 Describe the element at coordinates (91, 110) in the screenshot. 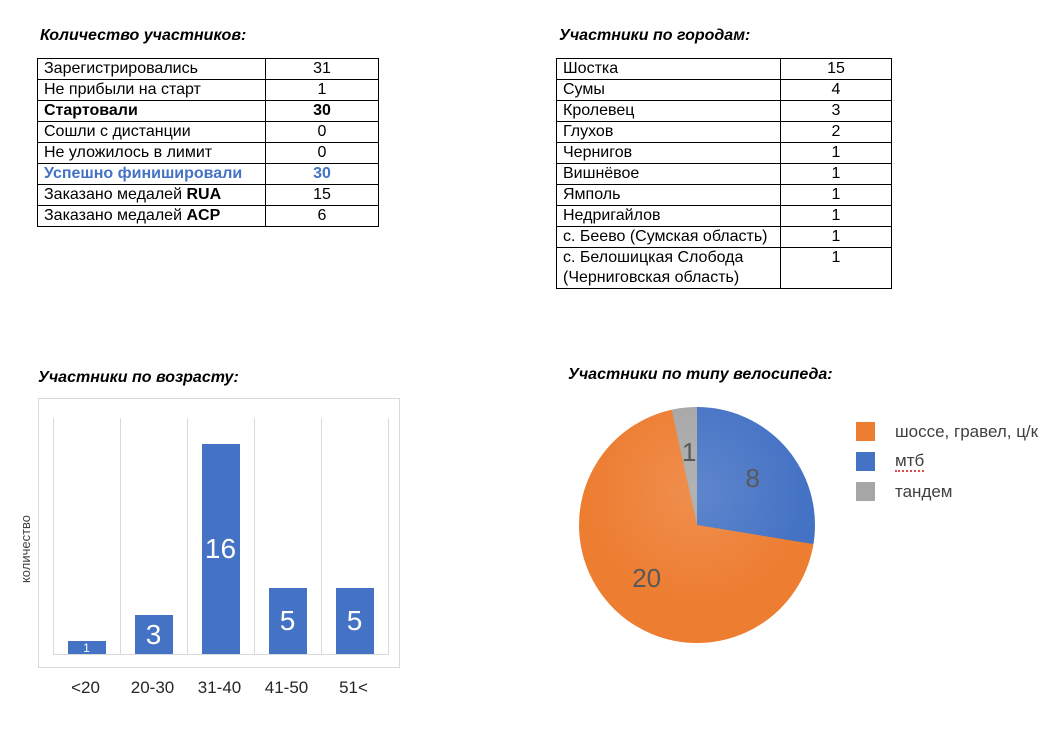

I see `row-label-part: Стартовали` at that location.